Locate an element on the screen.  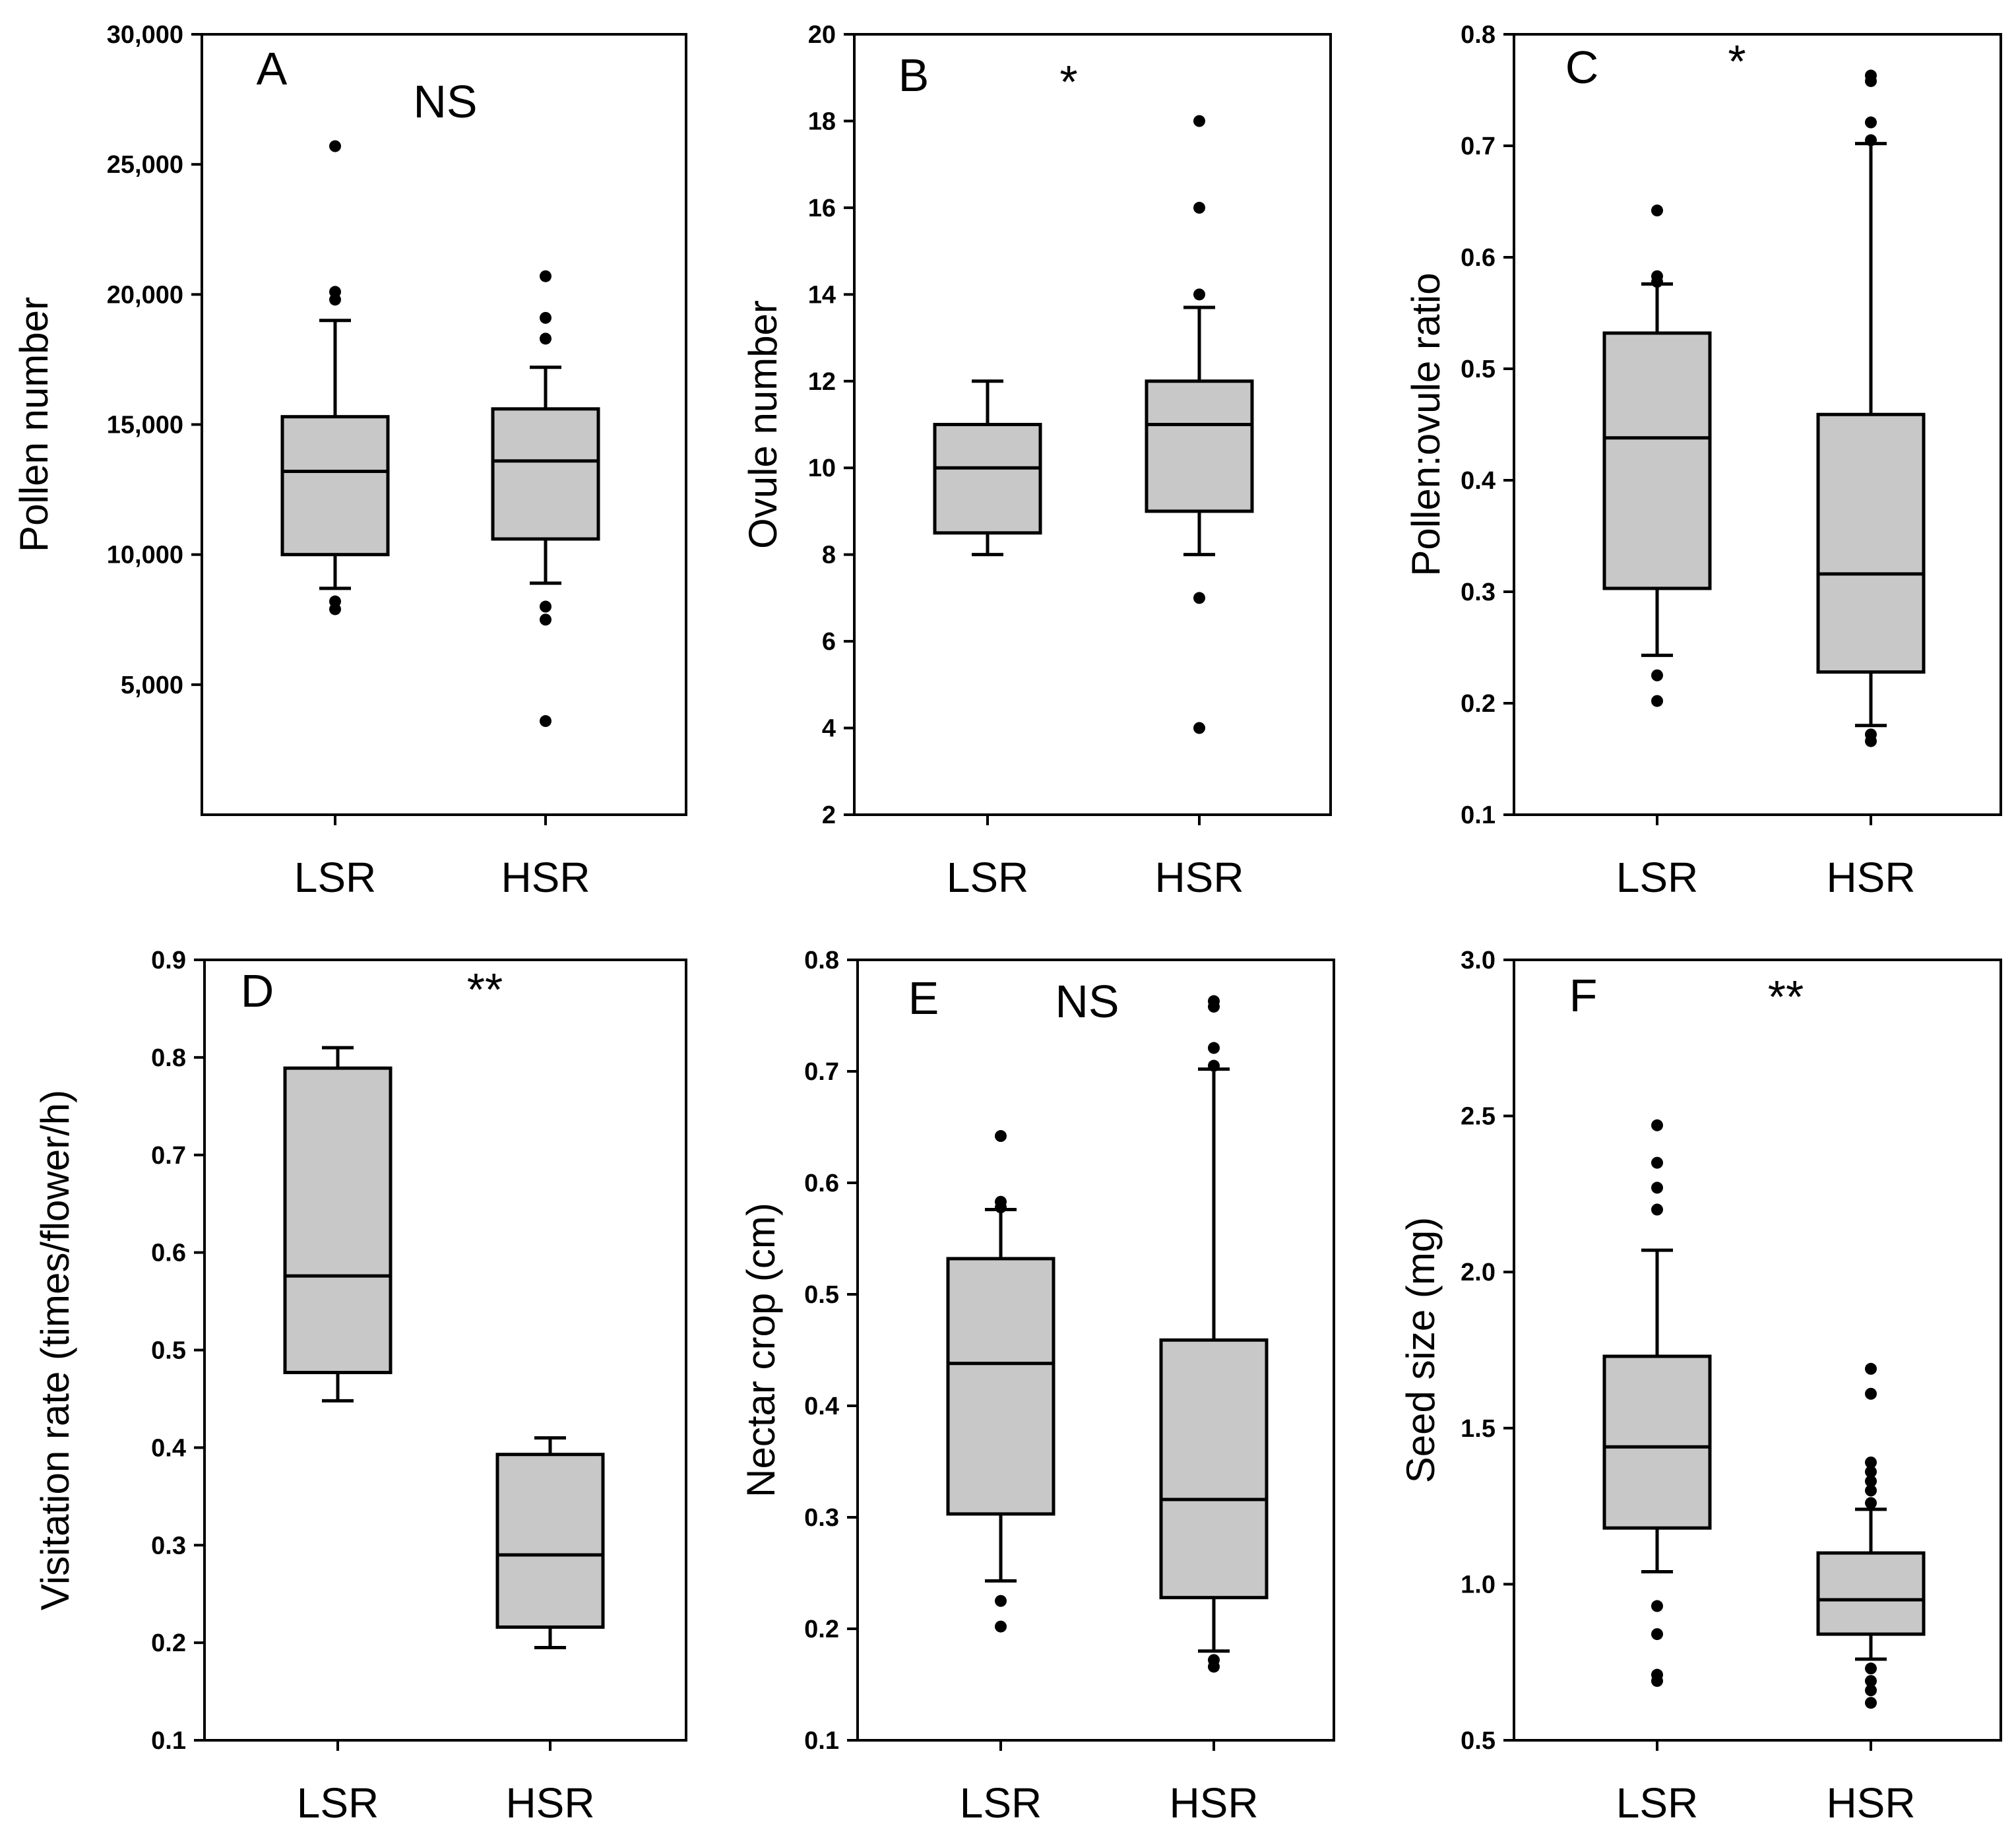
panel-letter: F is located at coordinates (1583, 995).